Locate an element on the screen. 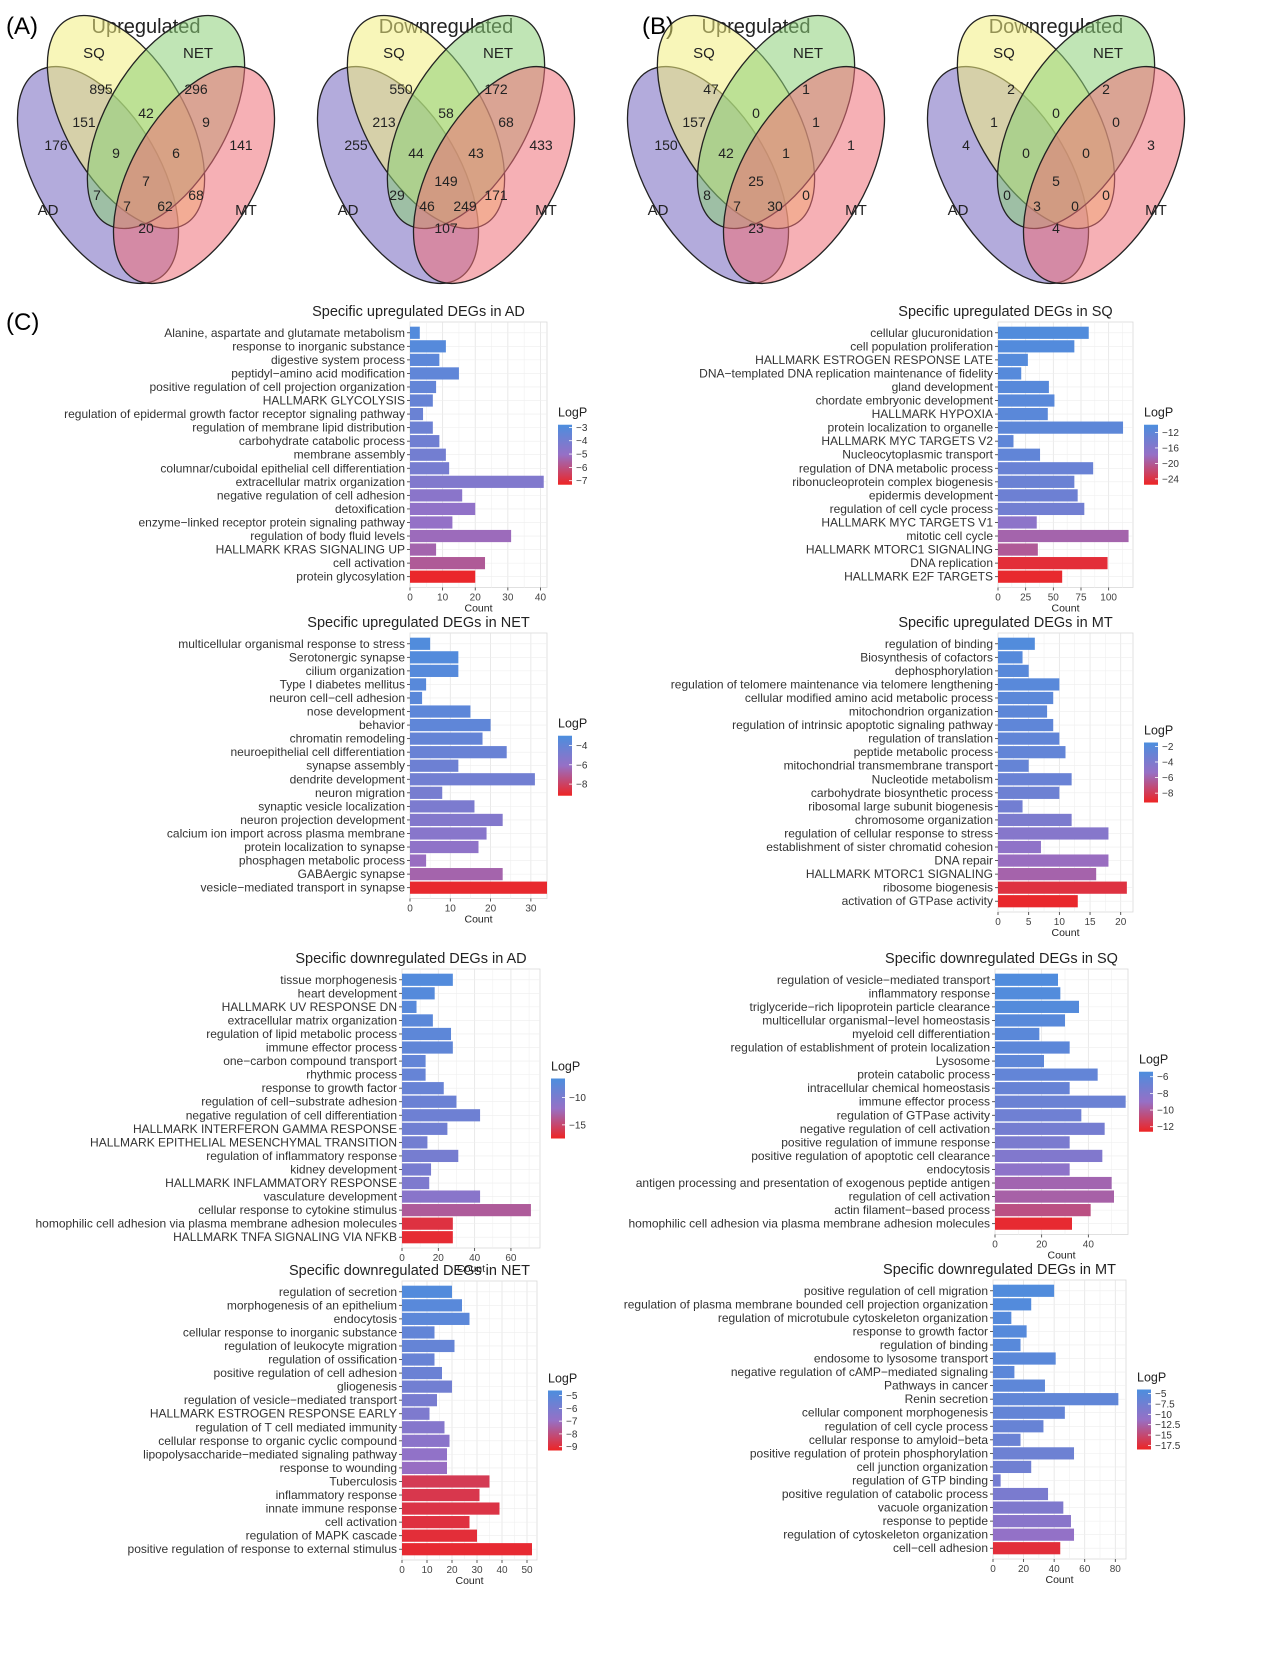 The width and height of the screenshot is (1261, 1667). venn-count-all: 5 is located at coordinates (1056, 181).